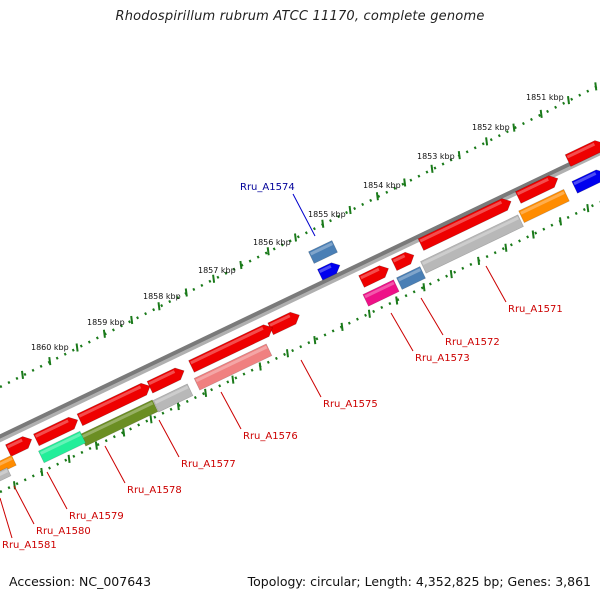  I want to click on kbp-tick-label: 1854 kbp, so click(382, 185).